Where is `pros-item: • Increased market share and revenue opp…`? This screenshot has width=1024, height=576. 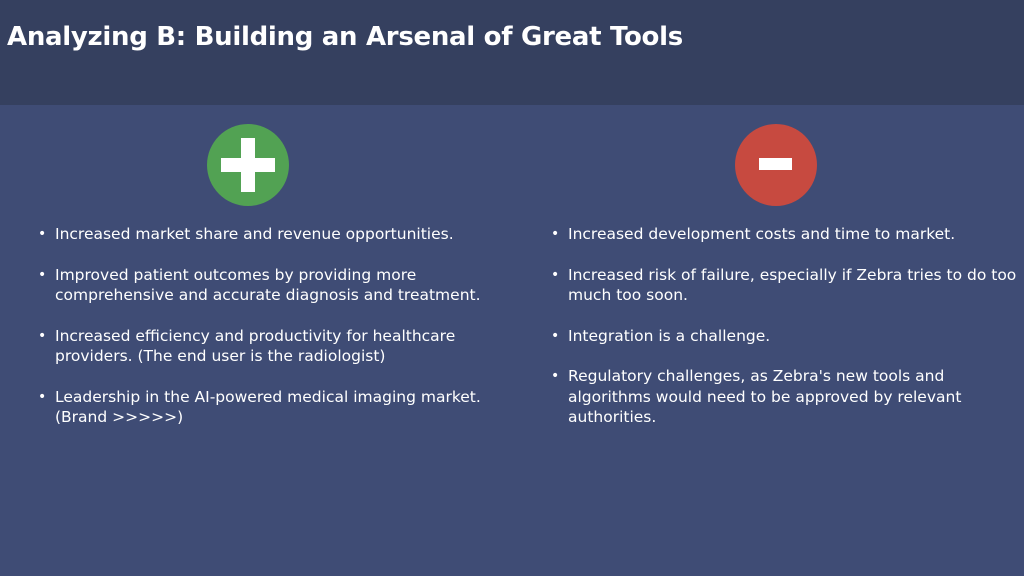
pros-item: • Increased market share and revenue opp… is located at coordinates (263, 234).